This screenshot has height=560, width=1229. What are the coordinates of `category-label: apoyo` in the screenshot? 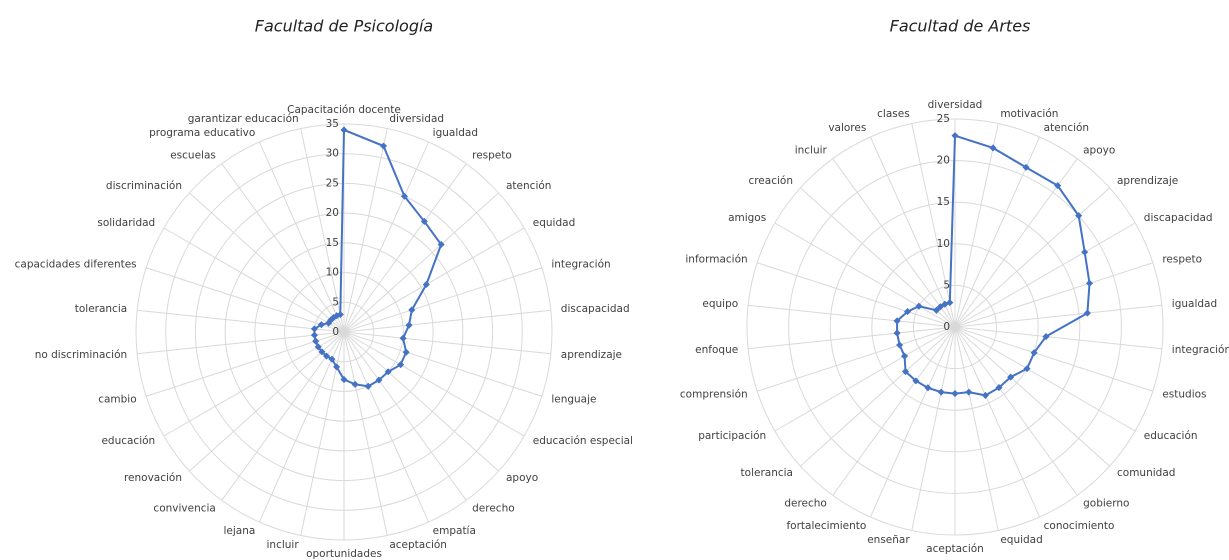 It's located at (522, 478).